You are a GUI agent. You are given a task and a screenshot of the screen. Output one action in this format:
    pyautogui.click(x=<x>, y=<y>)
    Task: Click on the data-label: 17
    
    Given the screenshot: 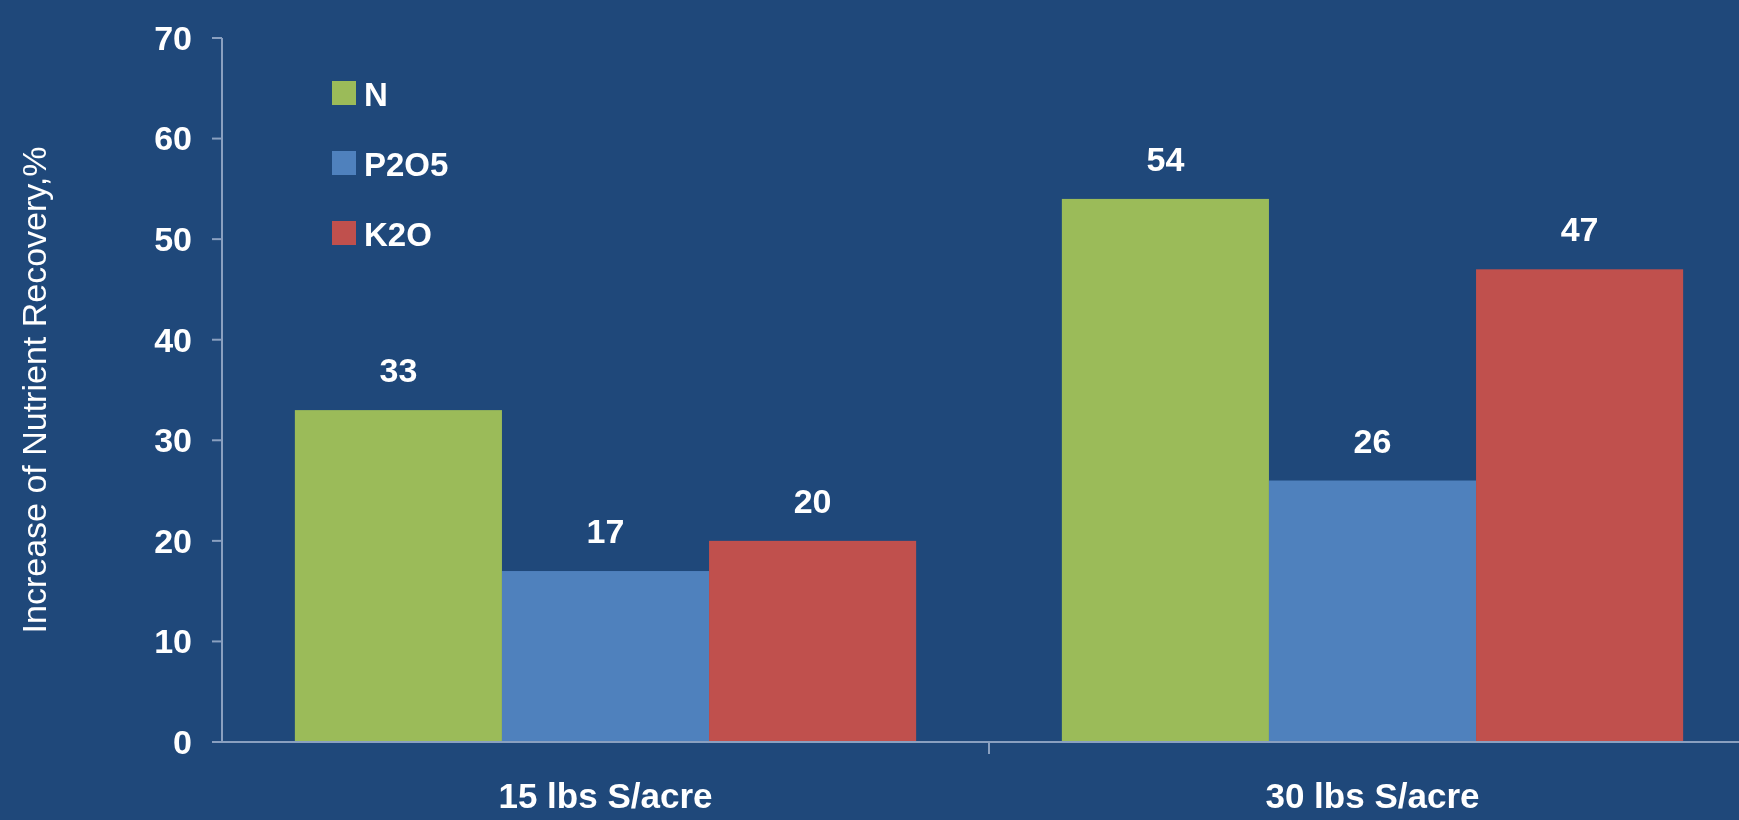 What is the action you would take?
    pyautogui.click(x=605, y=531)
    